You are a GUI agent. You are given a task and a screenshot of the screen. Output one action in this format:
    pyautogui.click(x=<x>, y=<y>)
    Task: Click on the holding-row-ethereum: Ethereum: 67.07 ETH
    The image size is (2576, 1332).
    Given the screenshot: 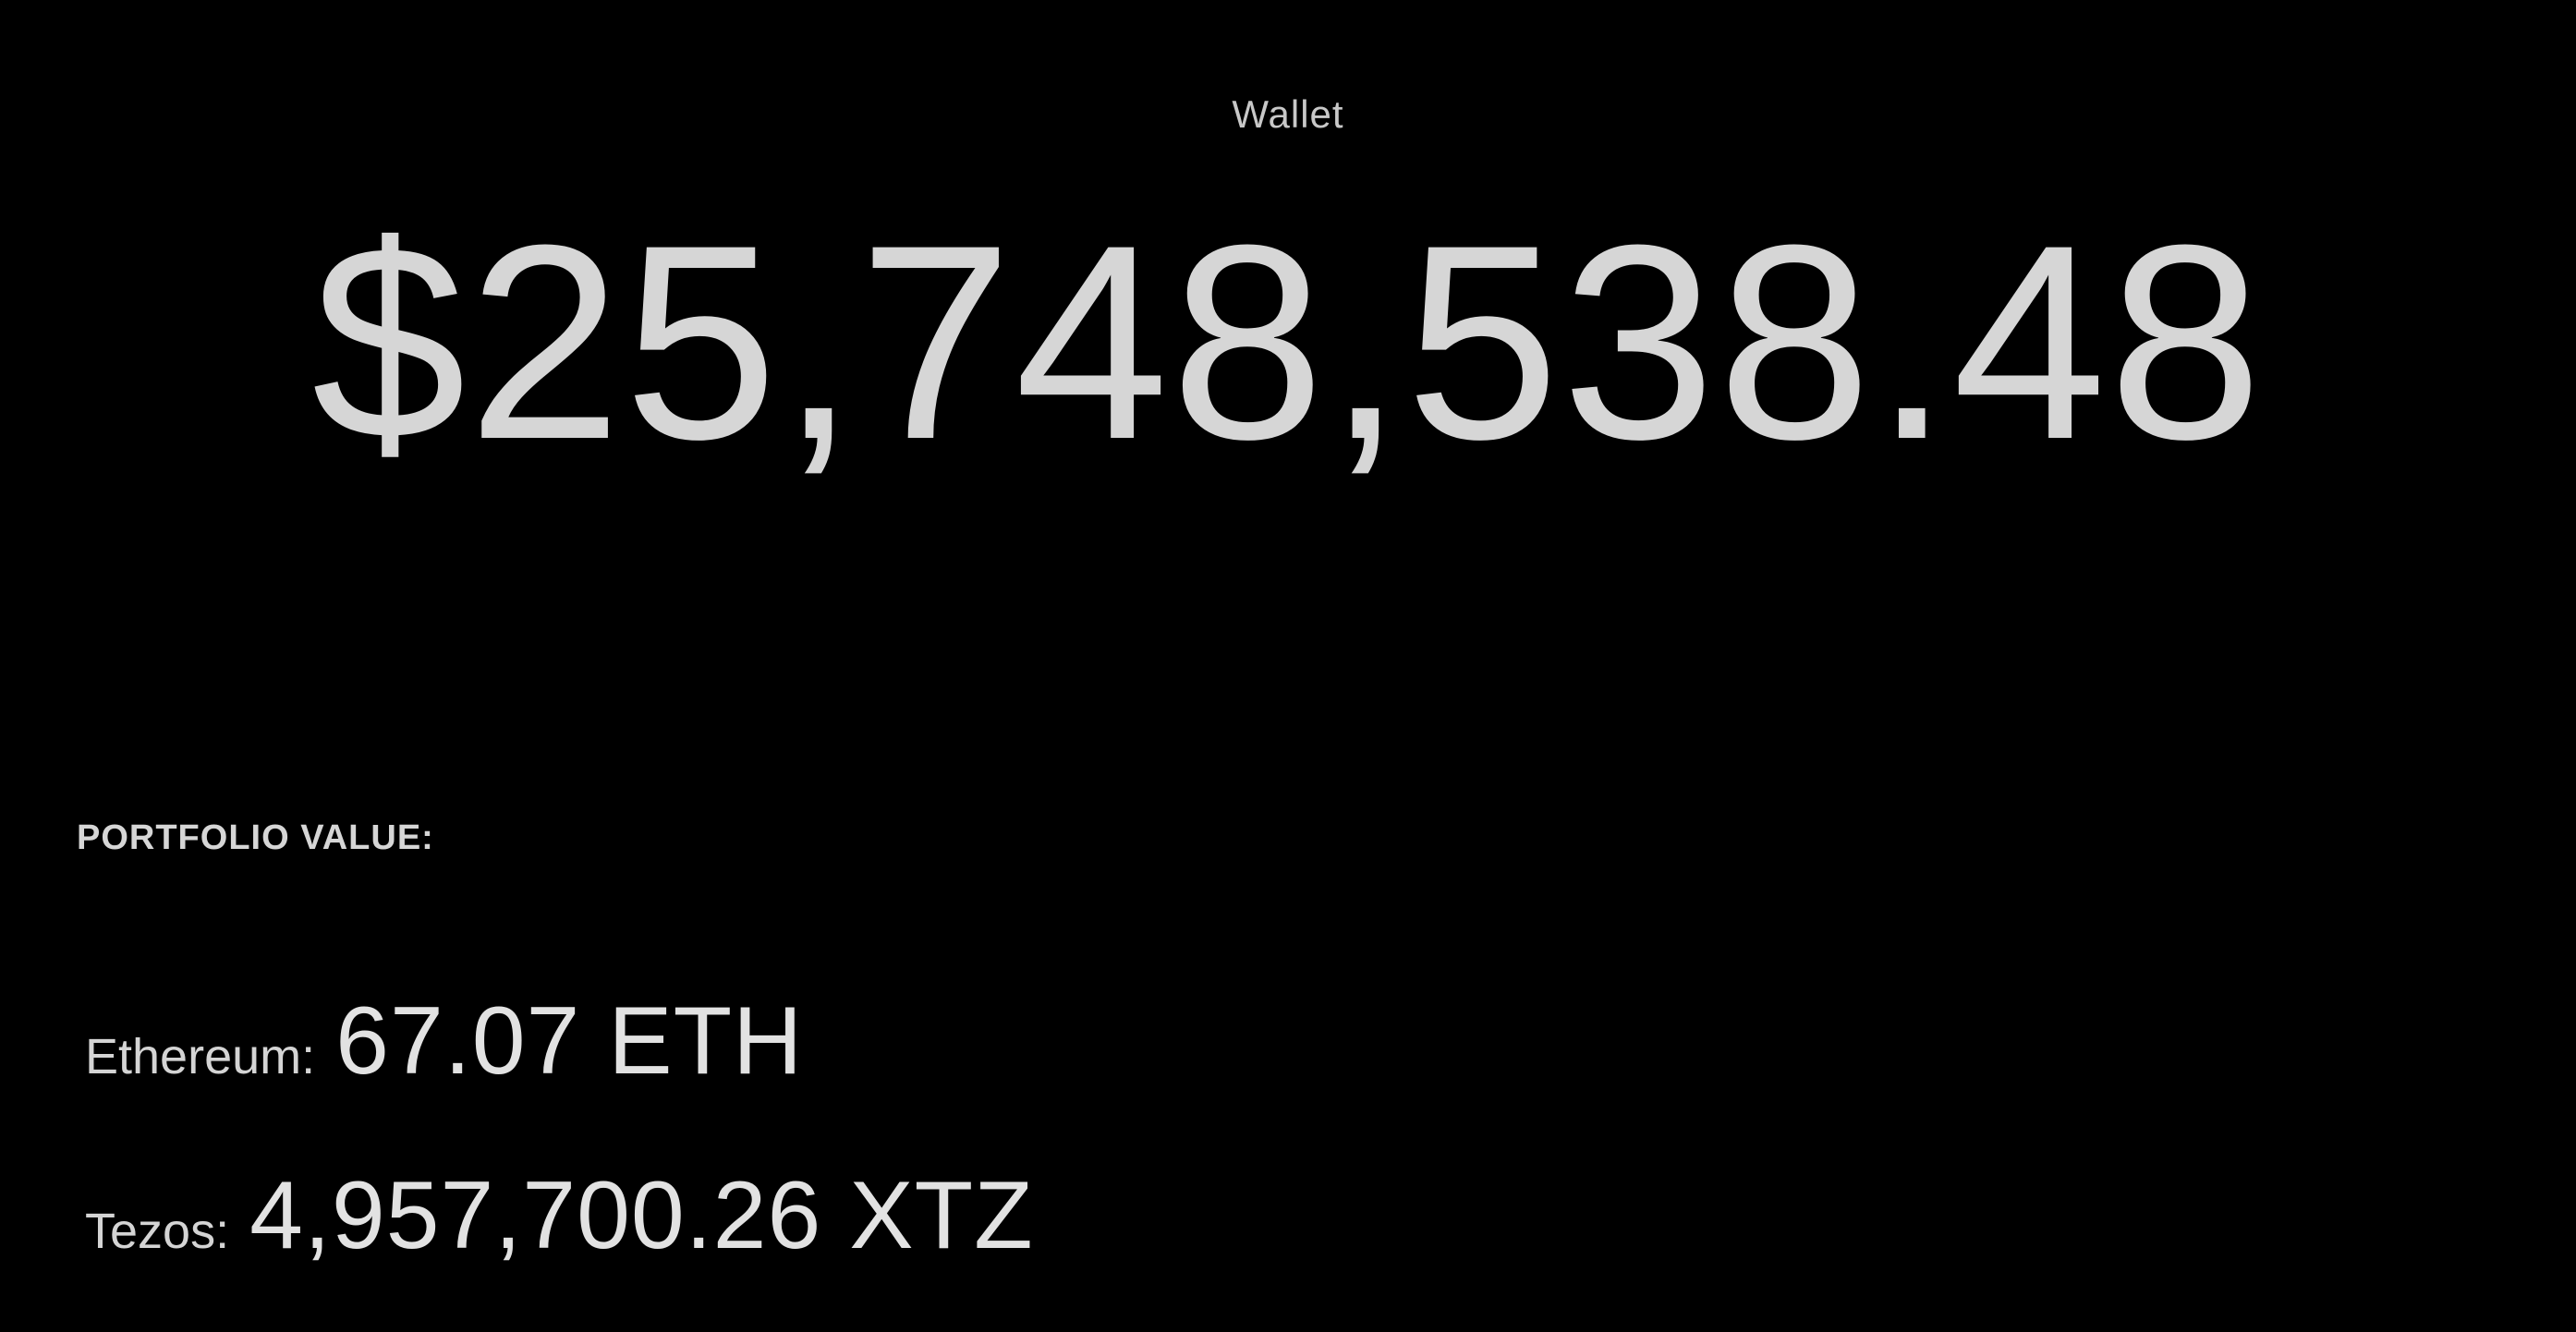 What is the action you would take?
    pyautogui.click(x=444, y=1041)
    